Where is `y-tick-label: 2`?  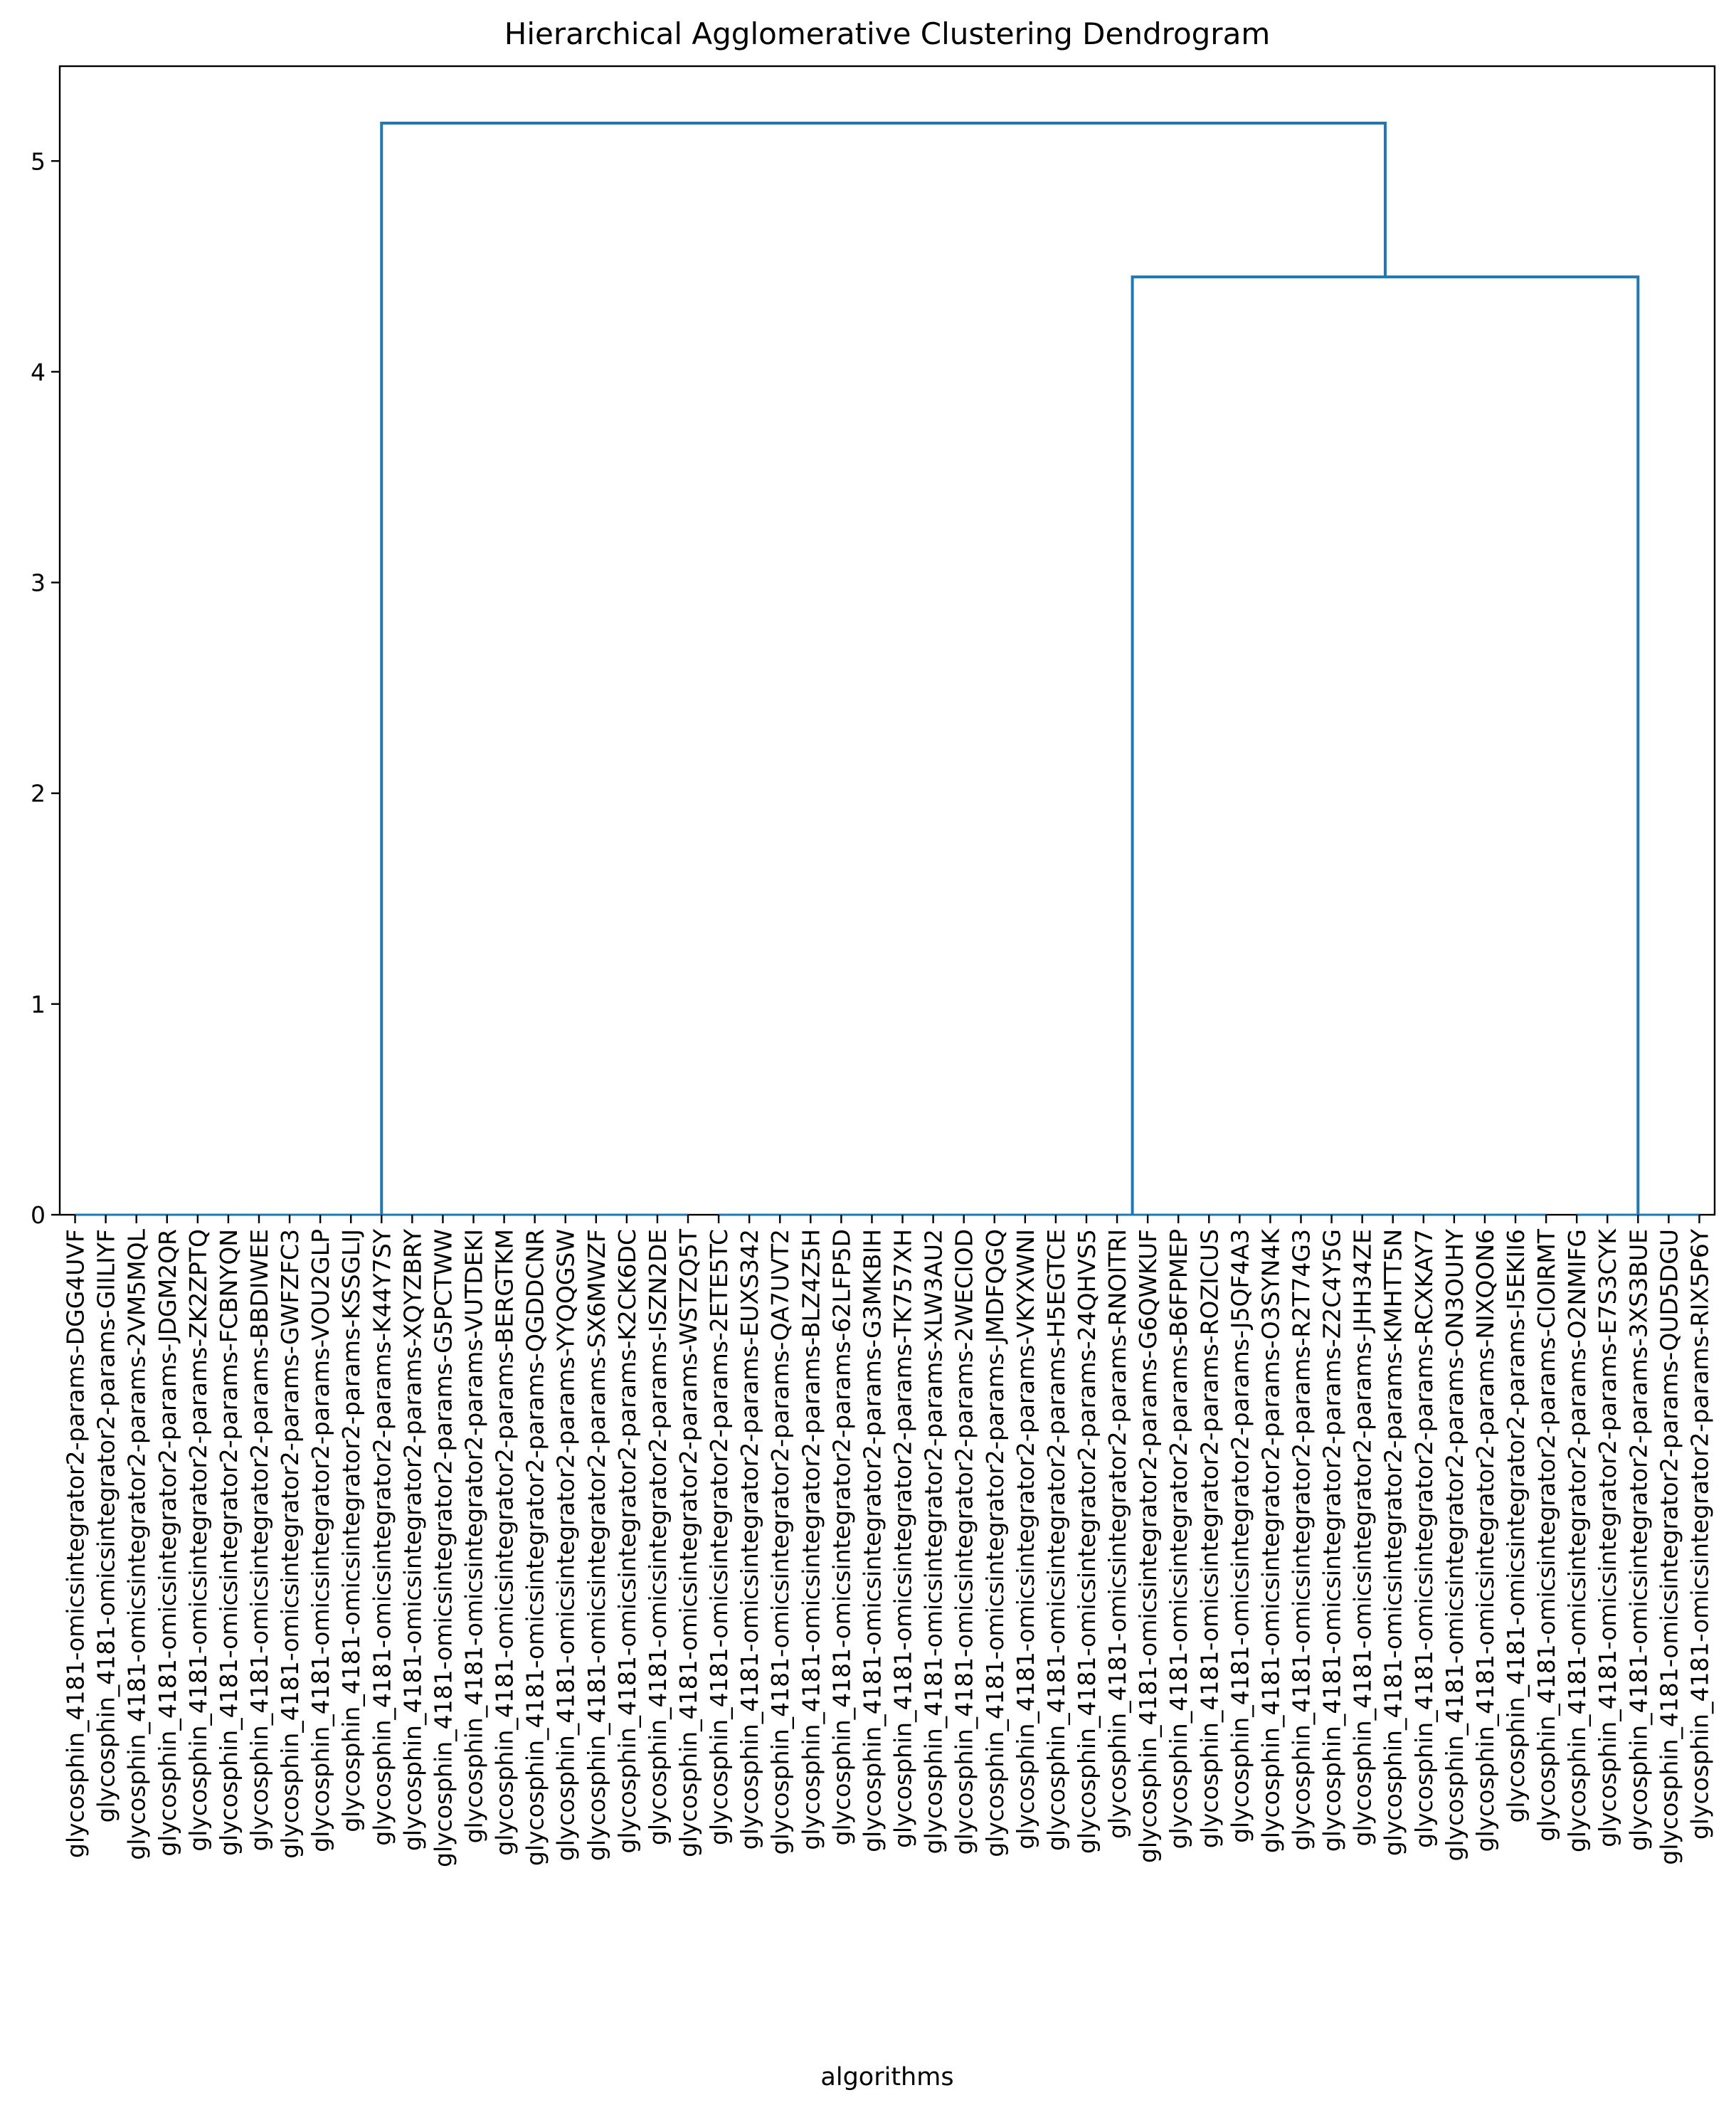
y-tick-label: 2 is located at coordinates (39, 794).